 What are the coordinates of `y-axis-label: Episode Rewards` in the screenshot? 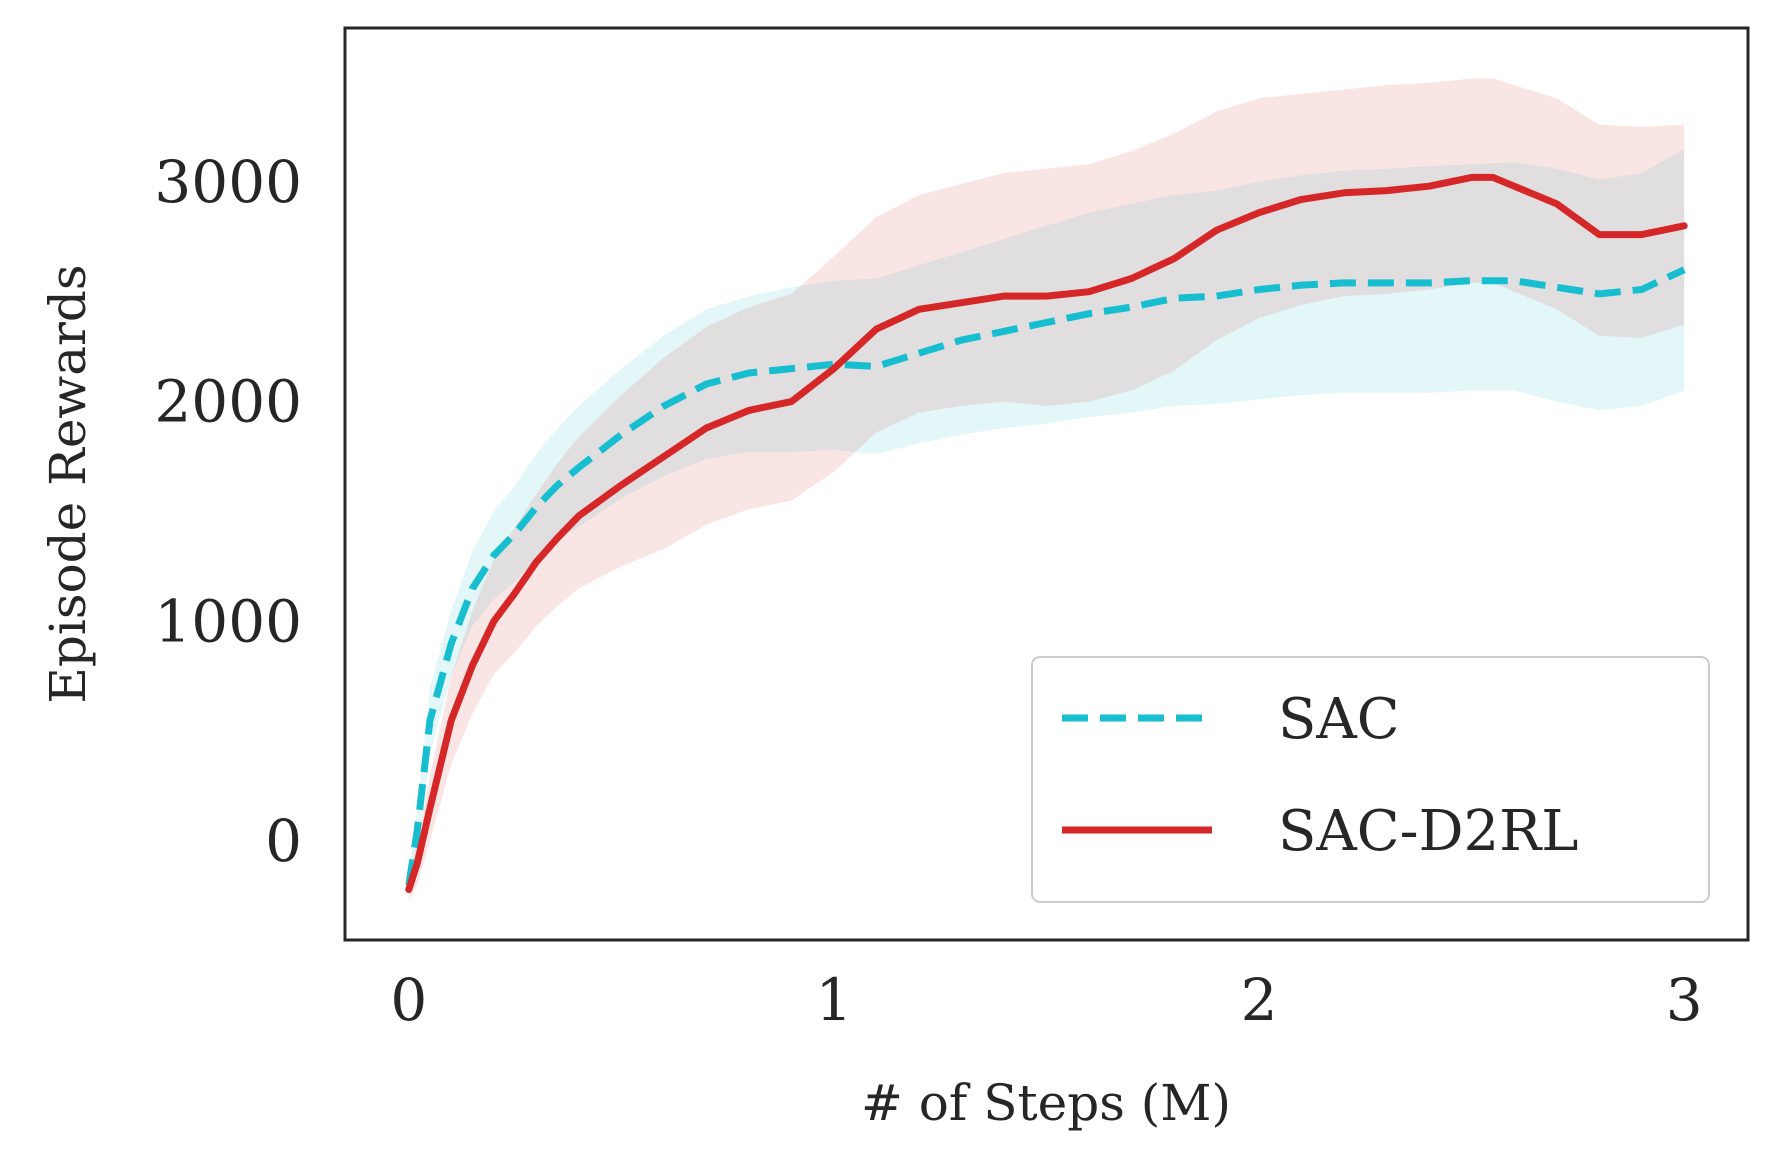 It's located at (68, 483).